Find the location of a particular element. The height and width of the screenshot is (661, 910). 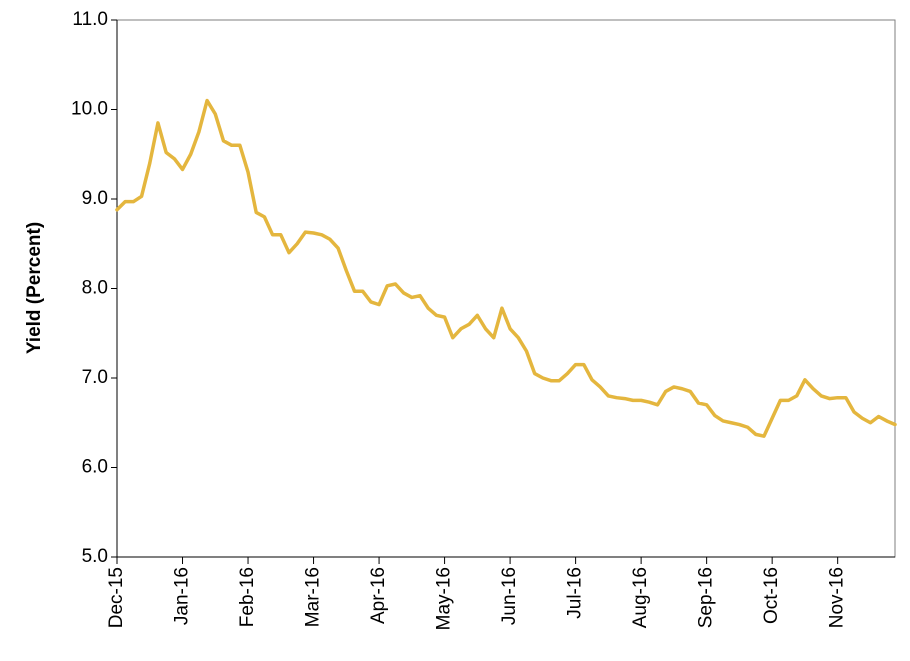

x-tick-label: Aug-16 is located at coordinates (640, 597).